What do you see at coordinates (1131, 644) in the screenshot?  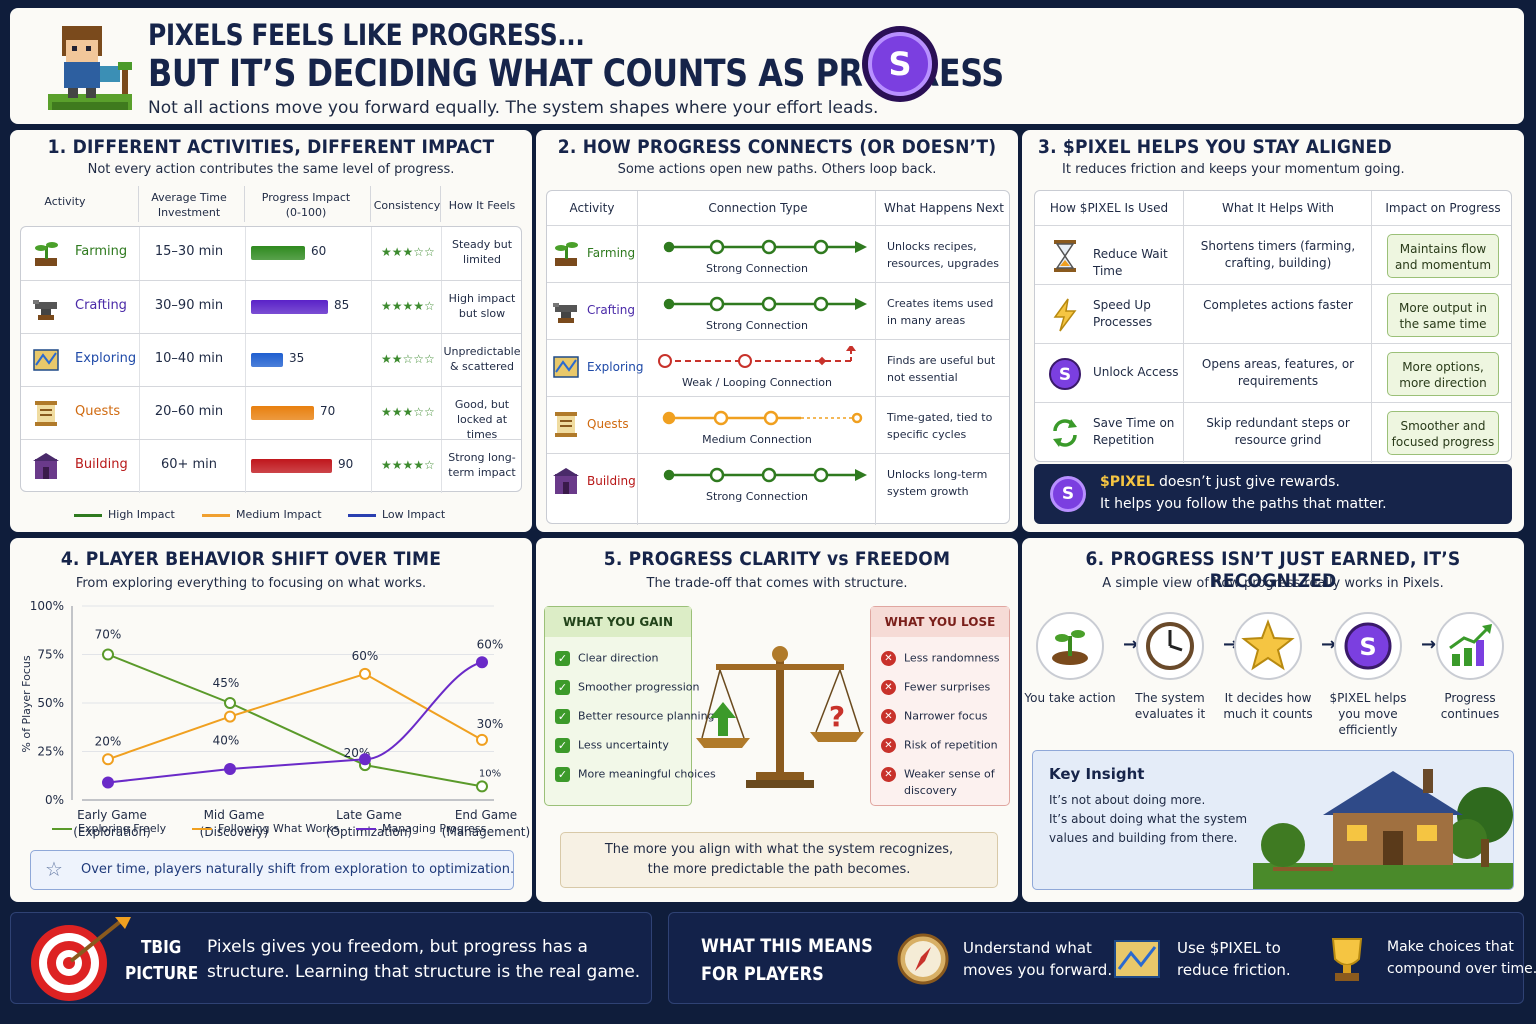 I see `arrow-right-icon: →` at bounding box center [1131, 644].